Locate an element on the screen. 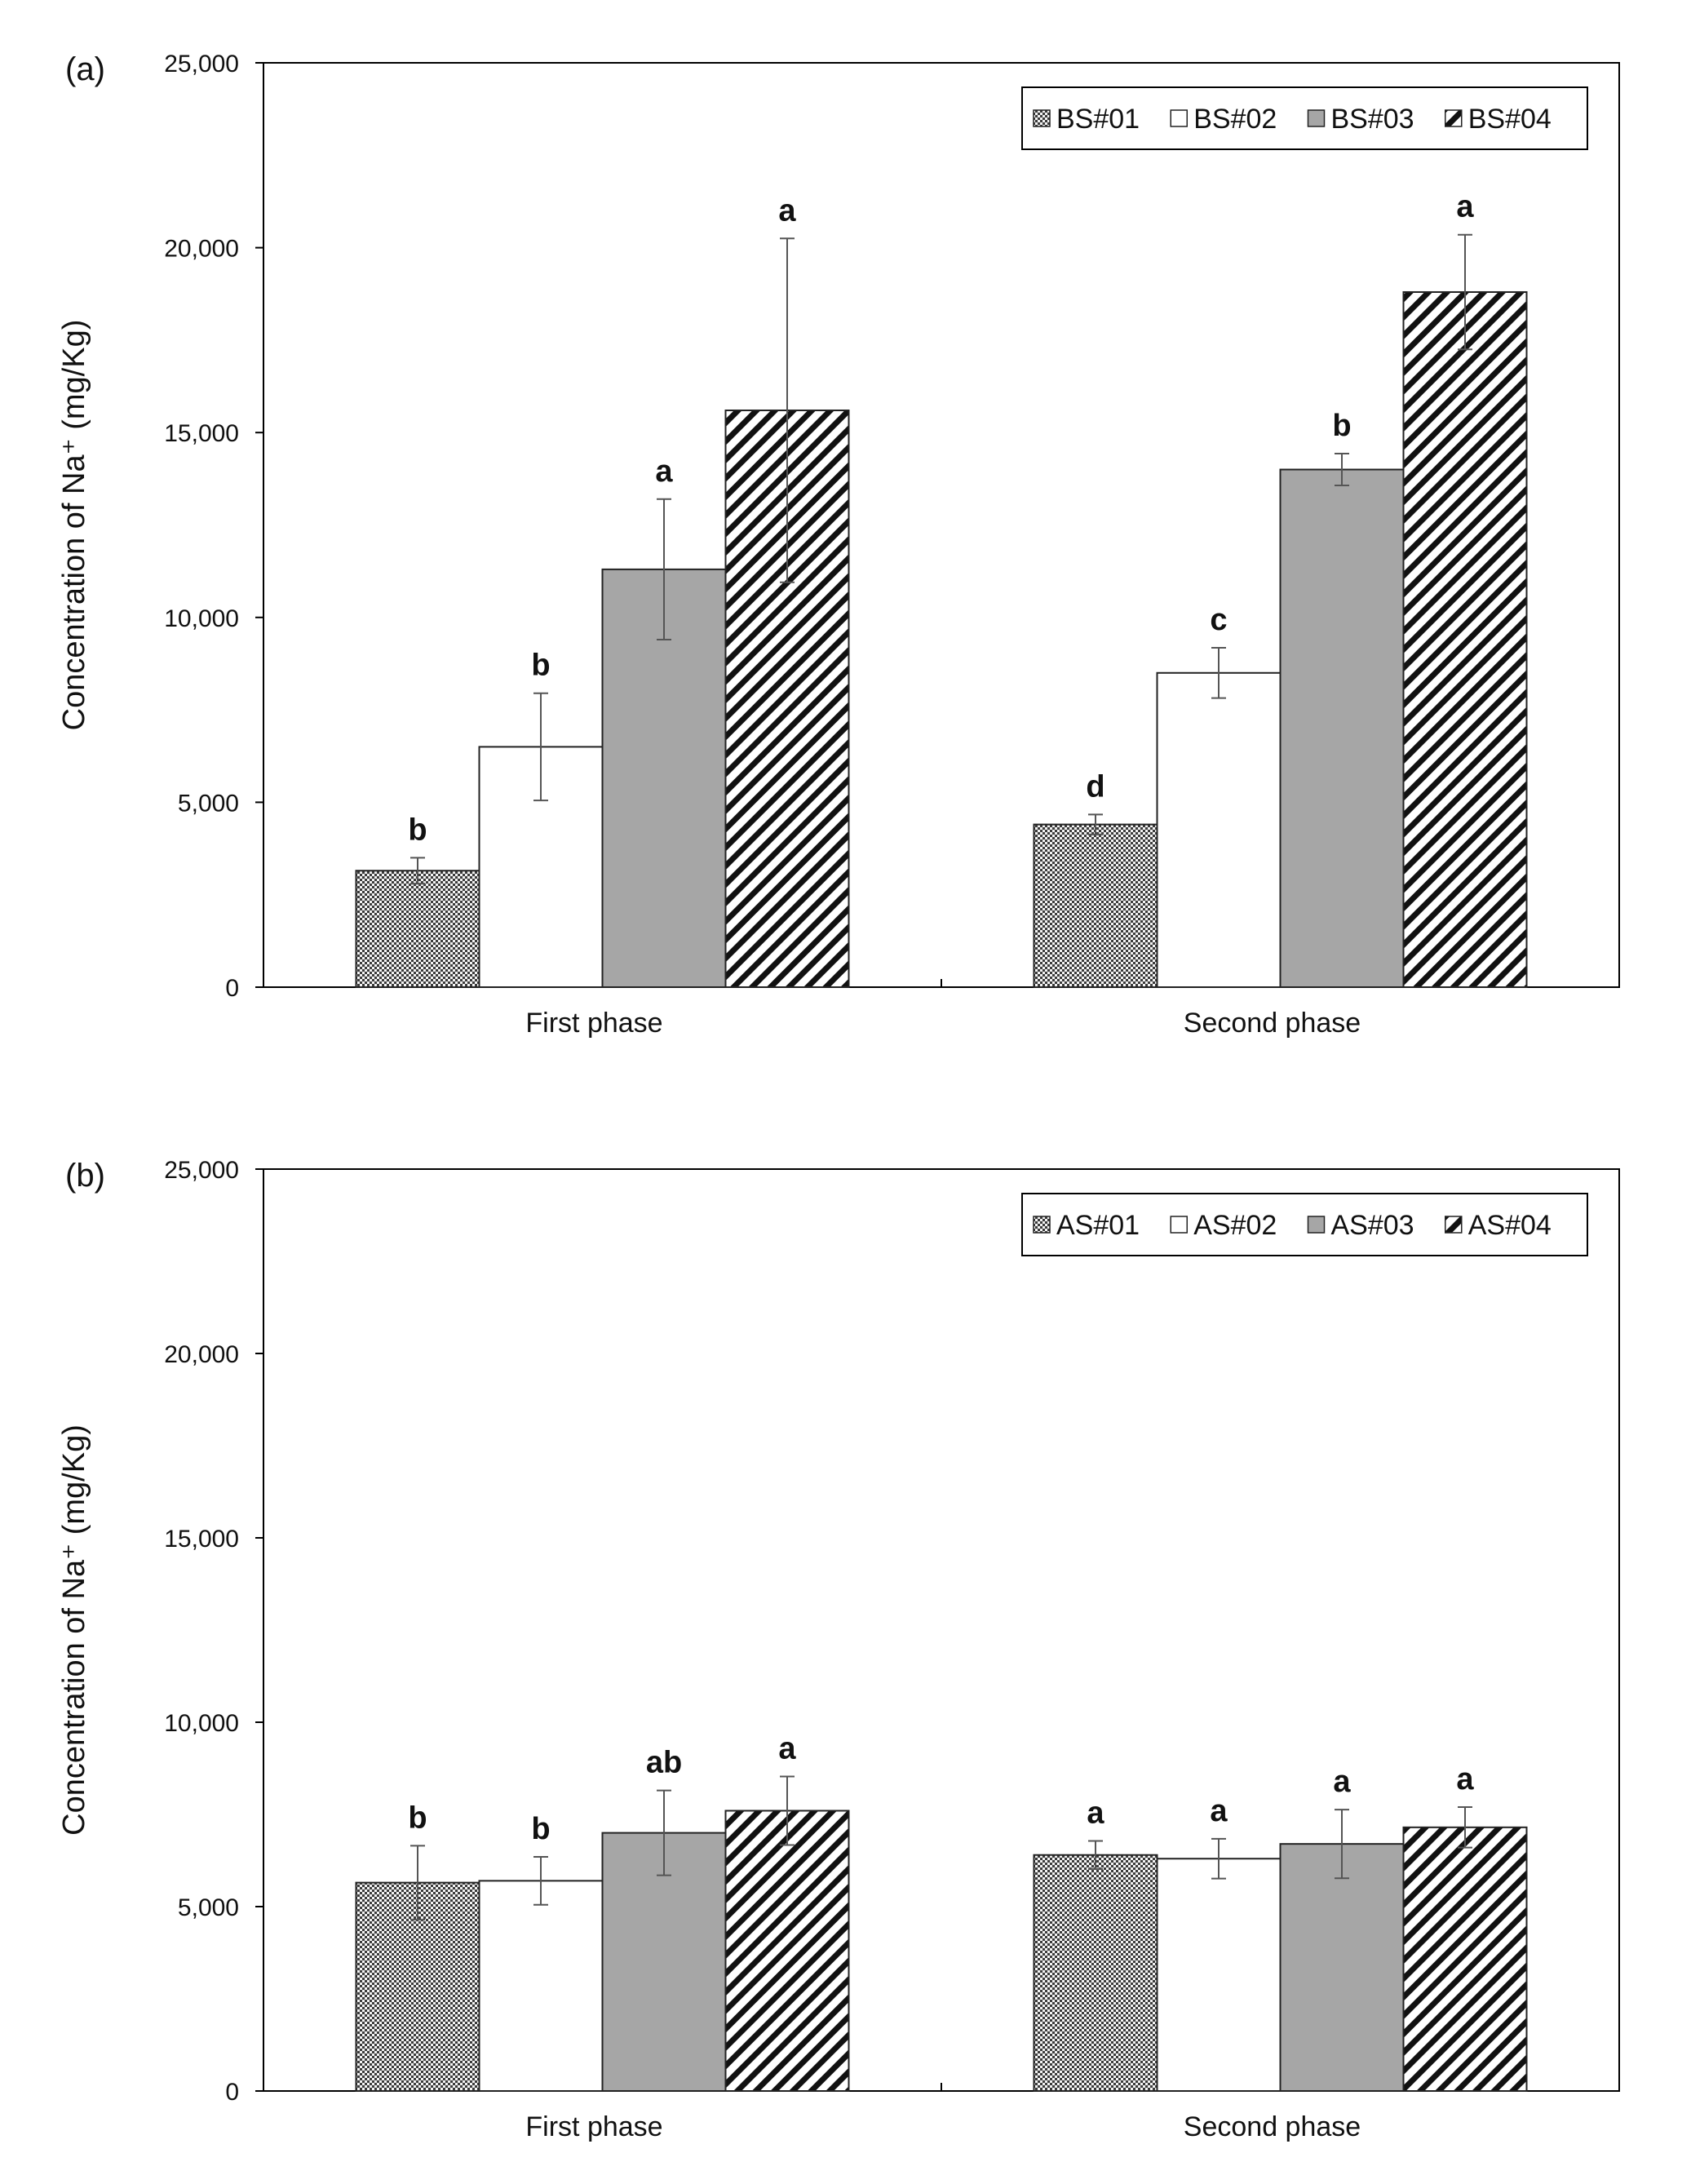  panel-label: (b) is located at coordinates (85, 1176).